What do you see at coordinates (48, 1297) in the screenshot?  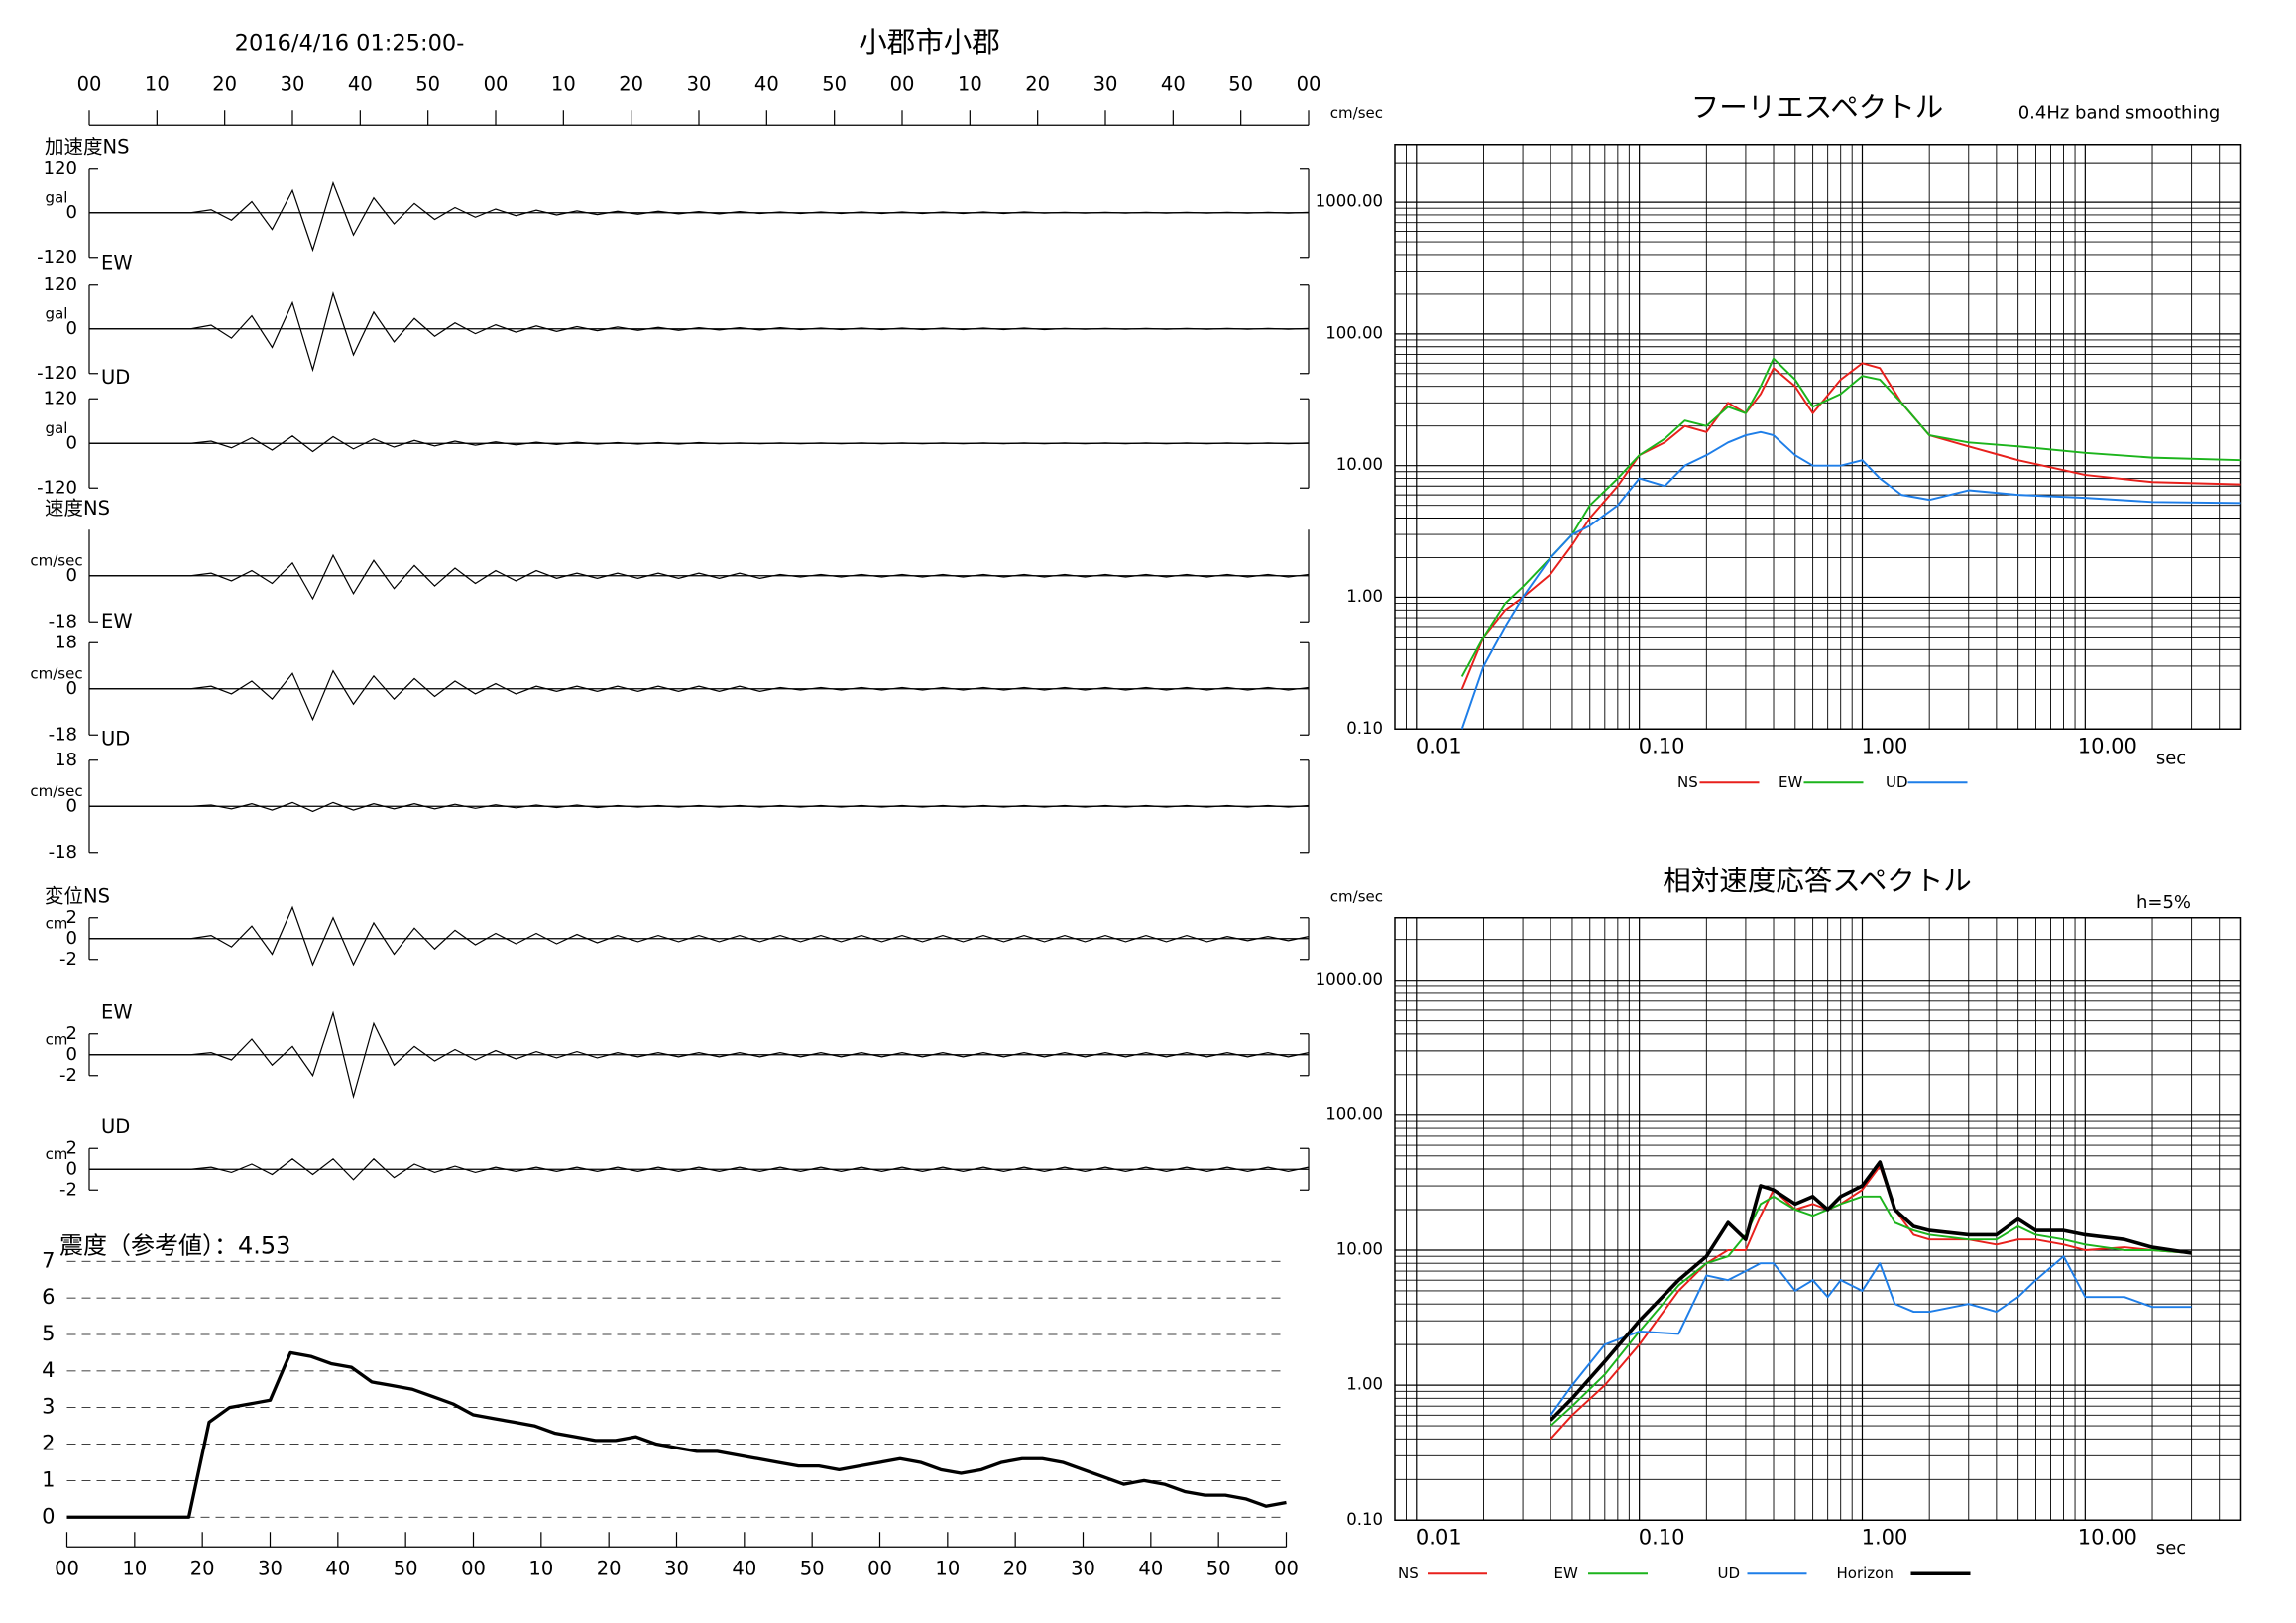 I see `y-tick-label: 6` at bounding box center [48, 1297].